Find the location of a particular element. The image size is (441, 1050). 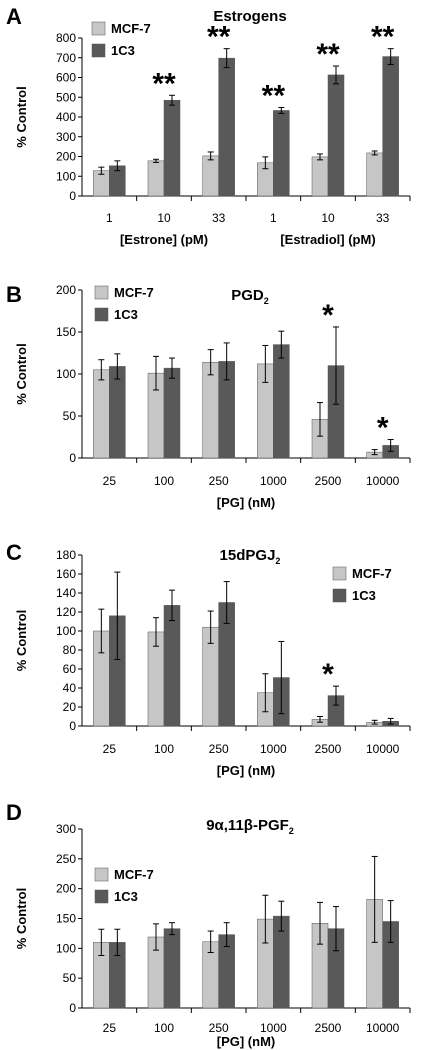

y-tick-label: 60 is located at coordinates (70, 669).